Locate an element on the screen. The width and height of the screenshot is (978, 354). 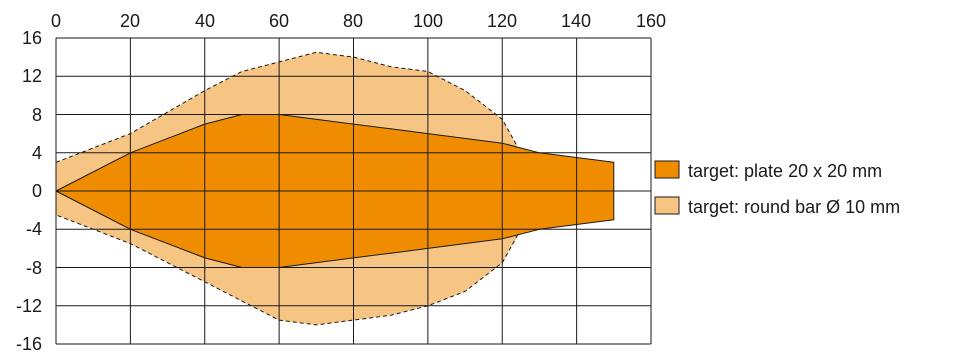
y-axis-ticks: 16 12 8 4 0 -4 -8 -12 -16 is located at coordinates (29, 191).